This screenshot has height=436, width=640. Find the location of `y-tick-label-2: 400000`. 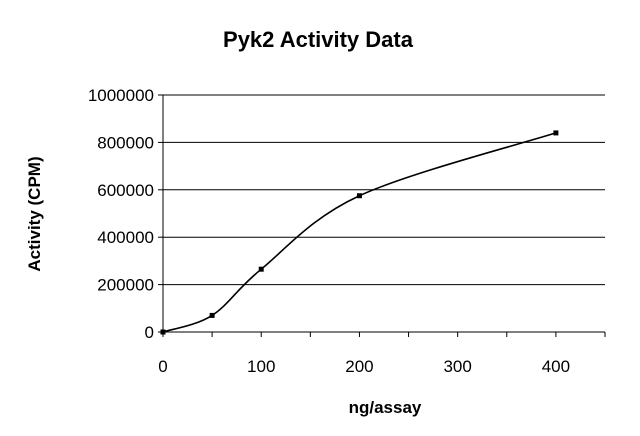

y-tick-label-2: 400000 is located at coordinates (125, 237).